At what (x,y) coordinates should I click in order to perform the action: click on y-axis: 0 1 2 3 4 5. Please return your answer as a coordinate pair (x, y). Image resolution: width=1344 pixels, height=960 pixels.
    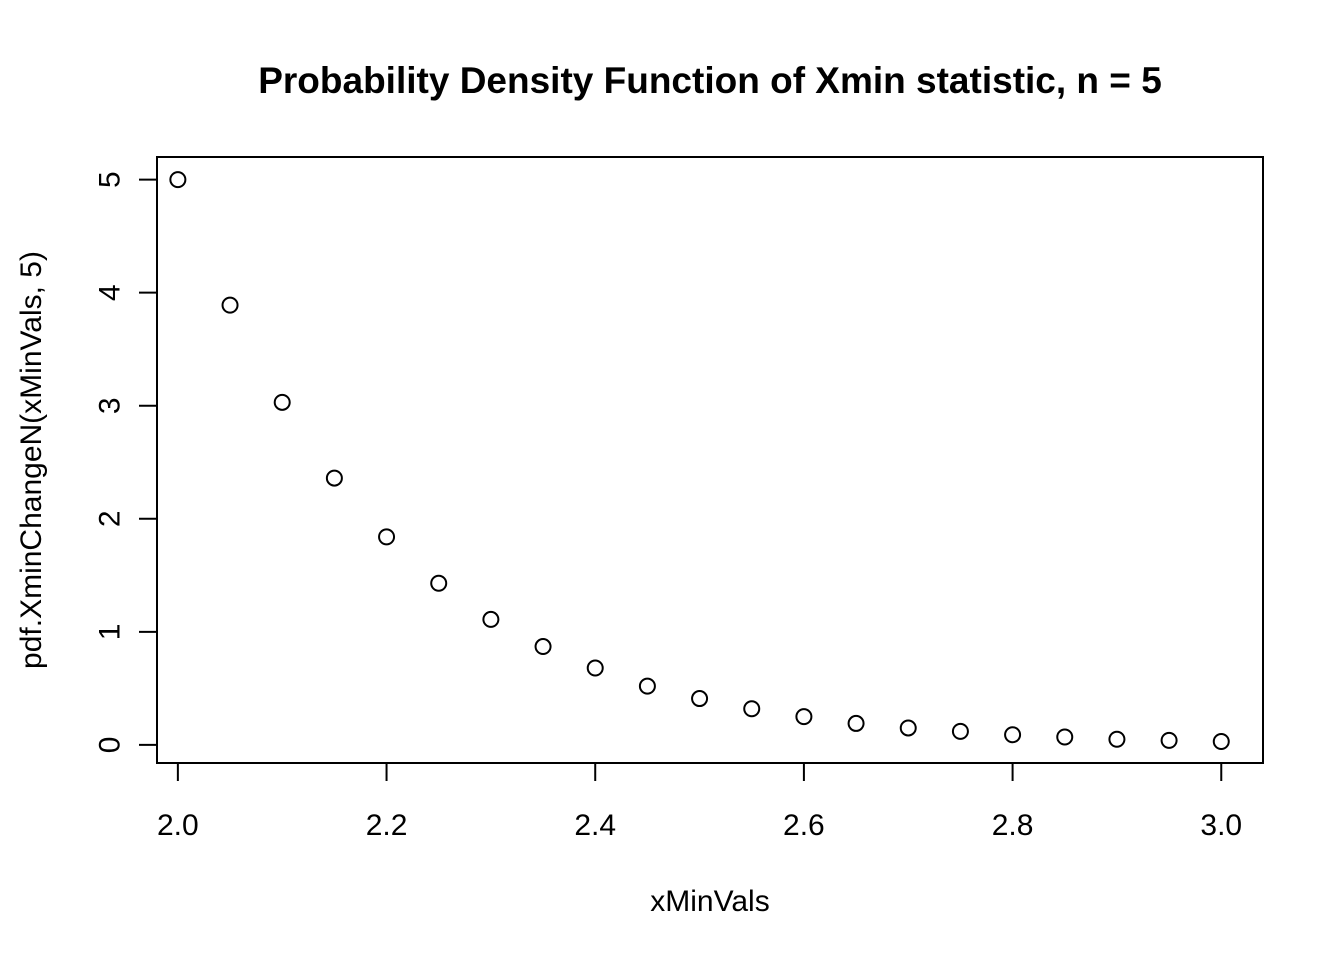
    Looking at the image, I should click on (126, 462).